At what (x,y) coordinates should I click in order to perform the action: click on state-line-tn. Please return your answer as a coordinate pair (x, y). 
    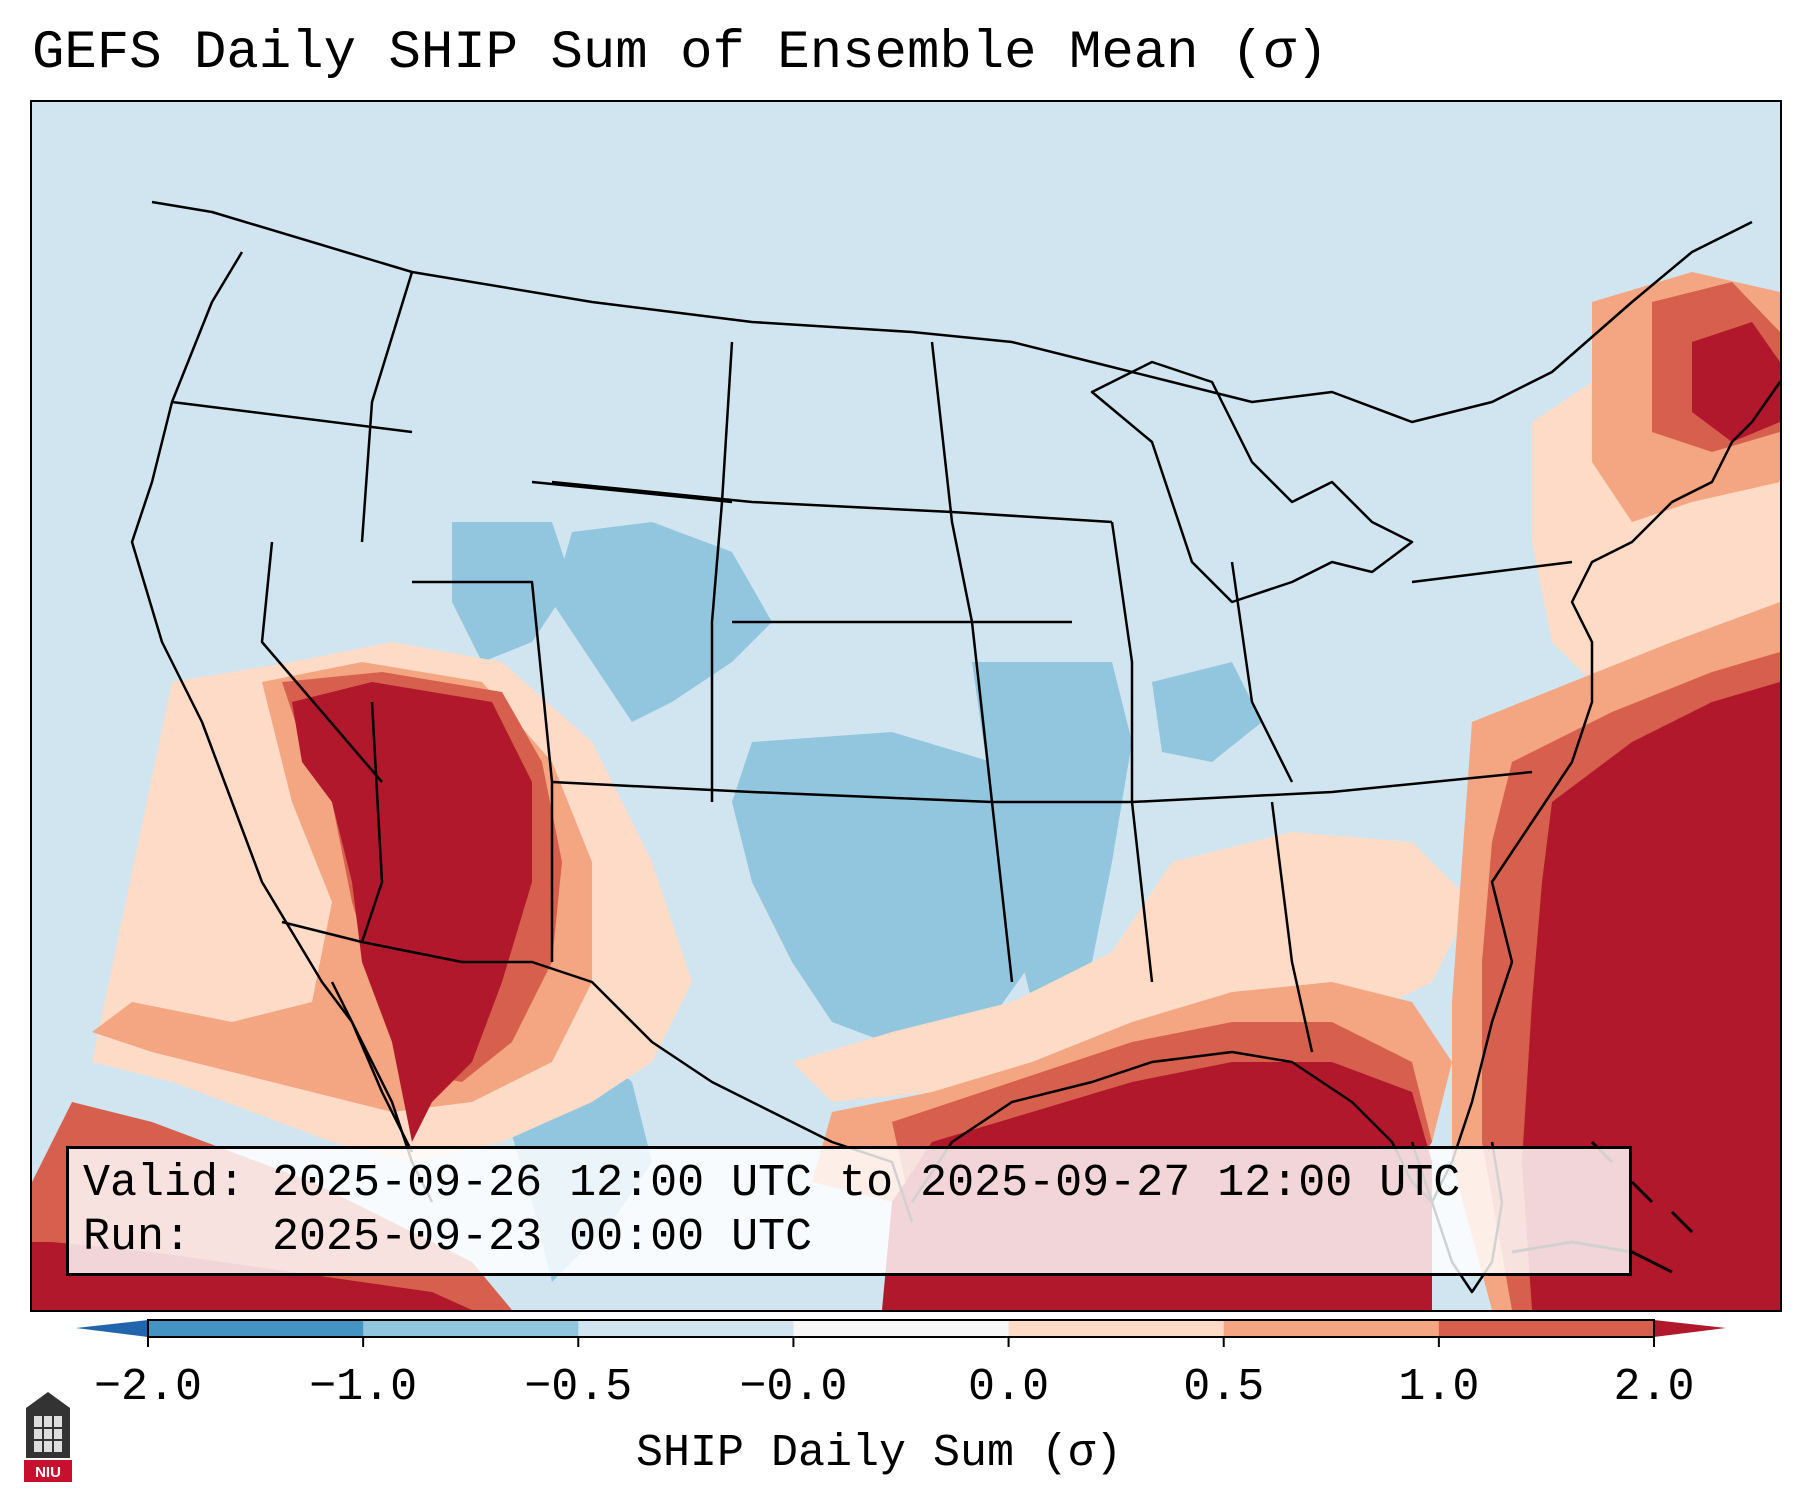
    Looking at the image, I should click on (1332, 787).